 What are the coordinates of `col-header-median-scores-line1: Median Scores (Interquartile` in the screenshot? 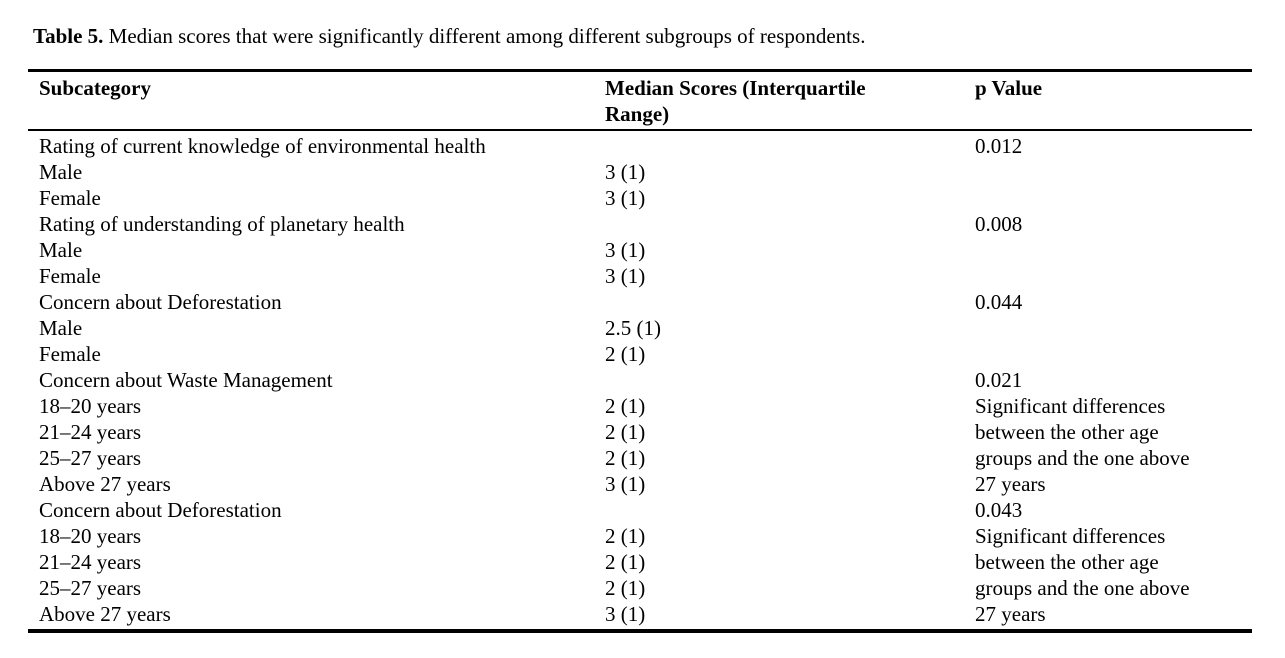 It's located at (735, 88).